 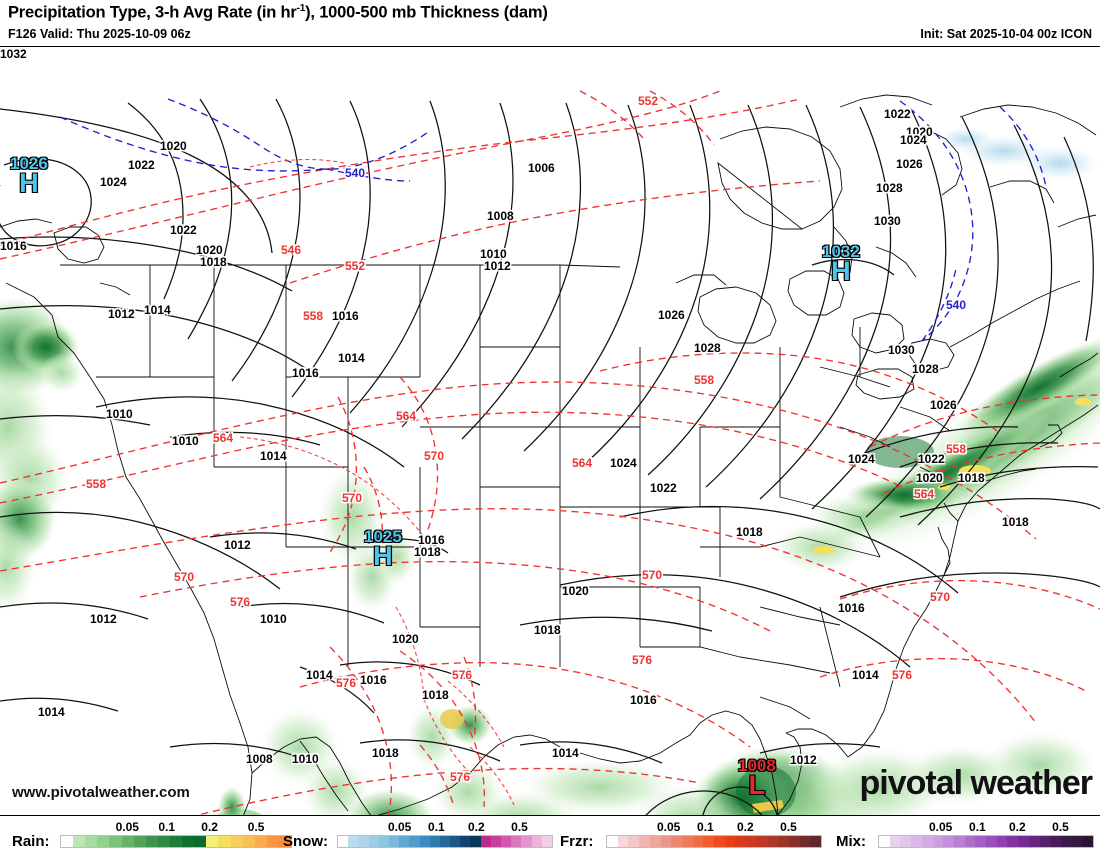 I want to click on colorbar-group-mix: Mix: 0.05 0.1 0.2 0.5, so click(x=965, y=833).